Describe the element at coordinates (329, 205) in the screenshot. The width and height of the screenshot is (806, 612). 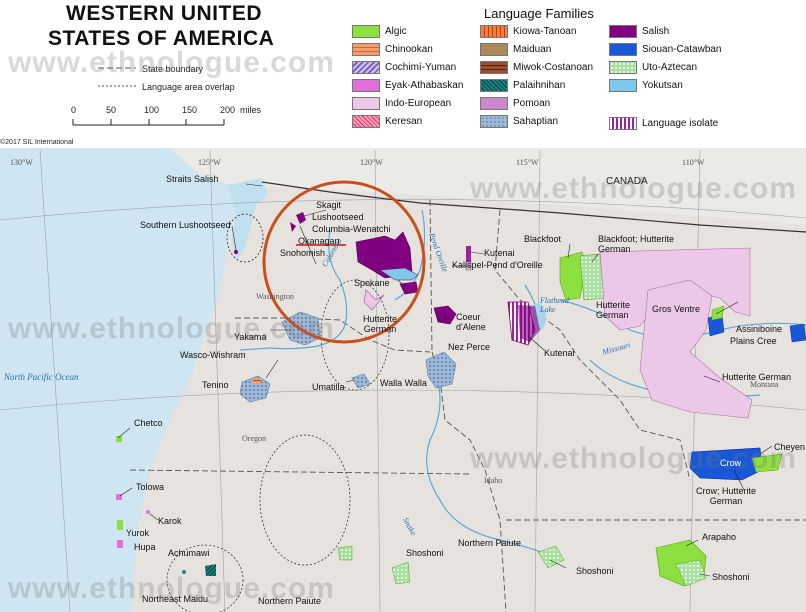
I see `label-skagit: Skagit` at that location.